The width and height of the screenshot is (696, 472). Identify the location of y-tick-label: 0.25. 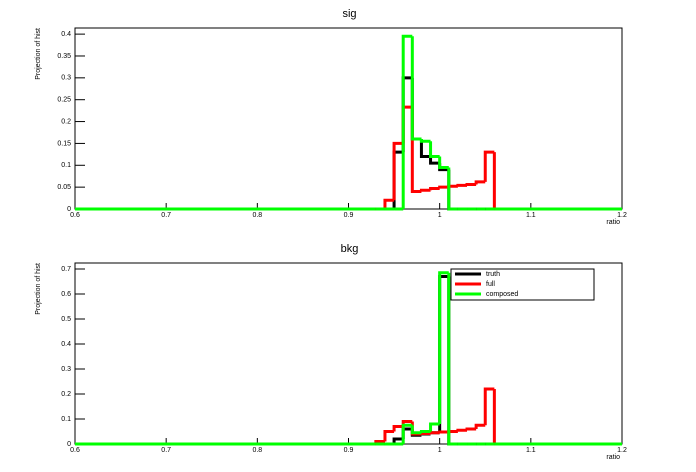
(64, 100).